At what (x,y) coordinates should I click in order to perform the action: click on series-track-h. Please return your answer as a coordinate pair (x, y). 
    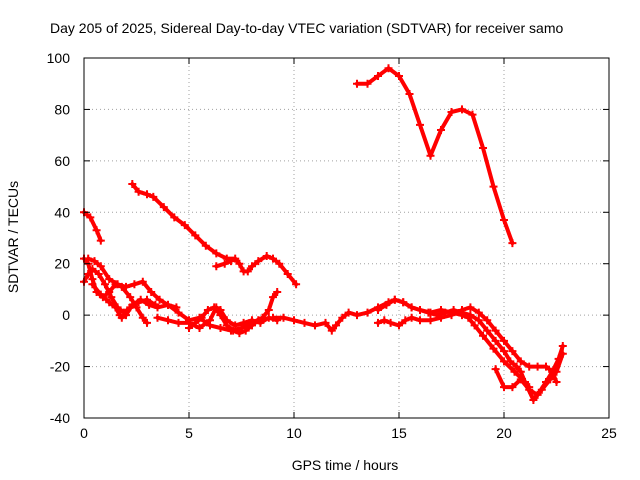
    Looking at the image, I should click on (224, 320).